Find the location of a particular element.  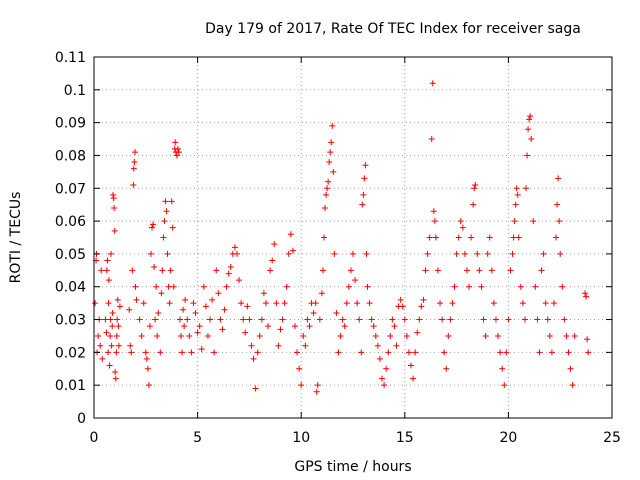

x-tick-label: 25 is located at coordinates (612, 438).